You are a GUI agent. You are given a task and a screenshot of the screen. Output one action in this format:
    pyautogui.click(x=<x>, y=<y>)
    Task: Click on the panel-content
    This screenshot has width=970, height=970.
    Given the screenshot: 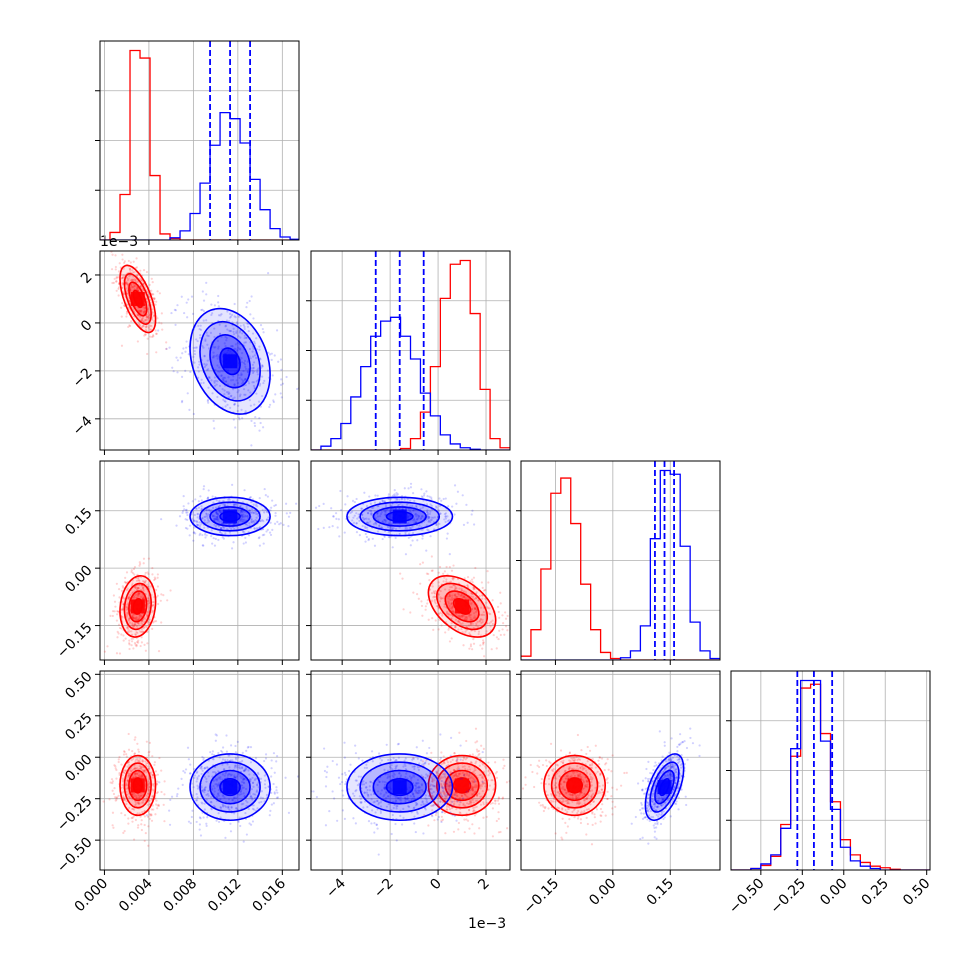 What is the action you would take?
    pyautogui.click(x=620, y=560)
    